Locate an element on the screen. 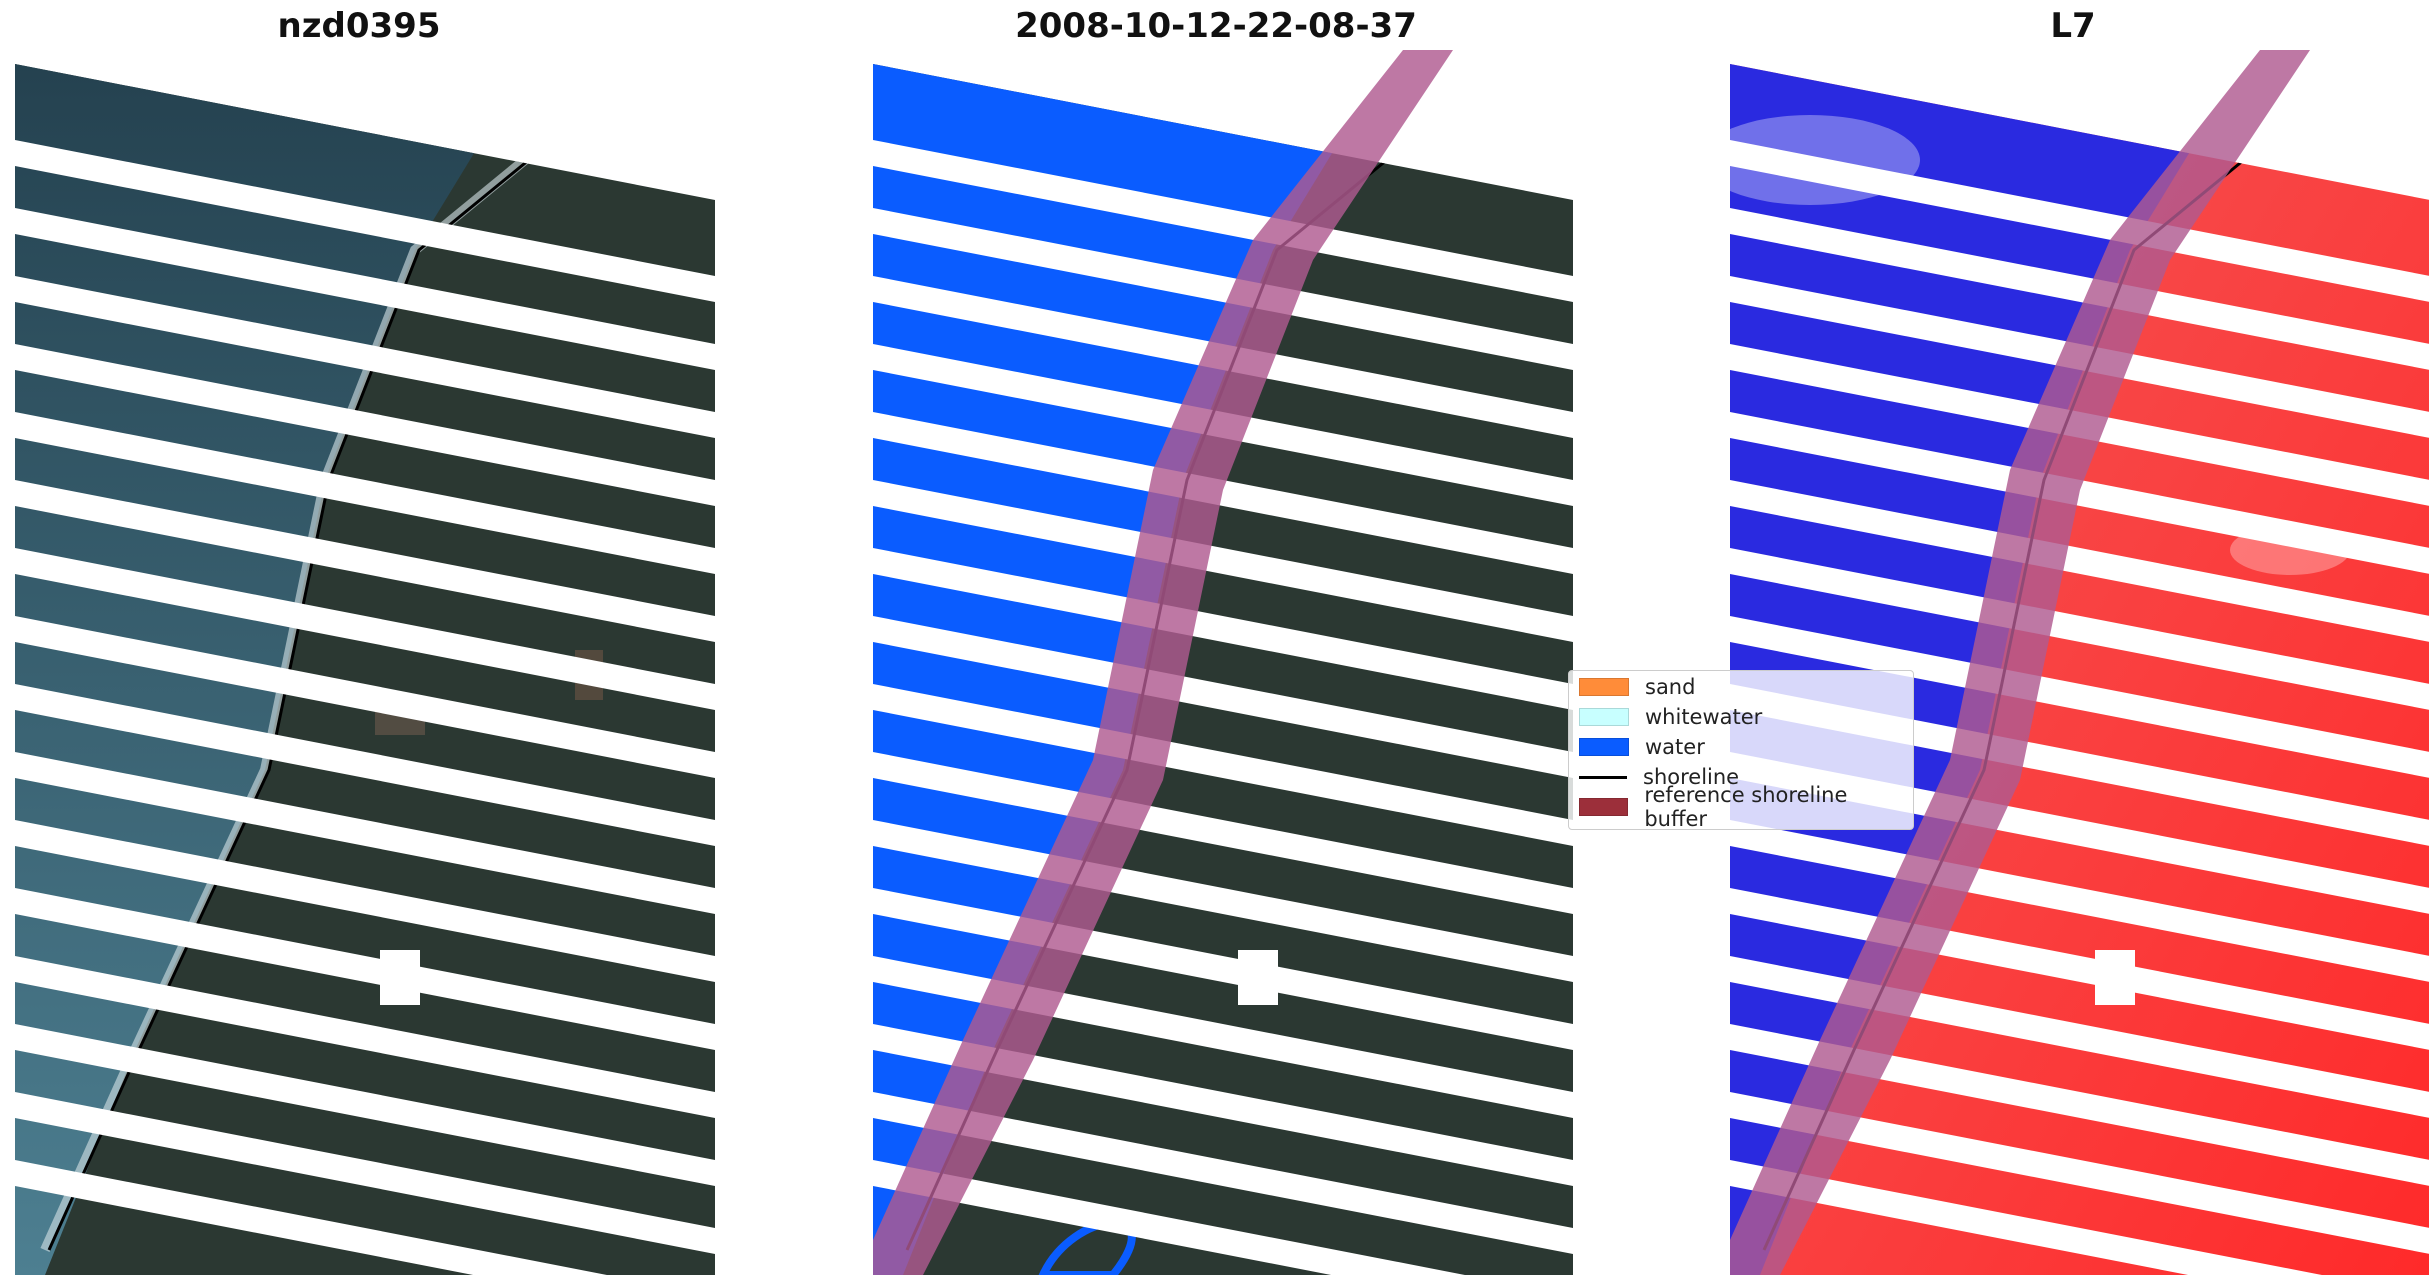 This screenshot has height=1283, width=2429. water-swatch is located at coordinates (1604, 747).